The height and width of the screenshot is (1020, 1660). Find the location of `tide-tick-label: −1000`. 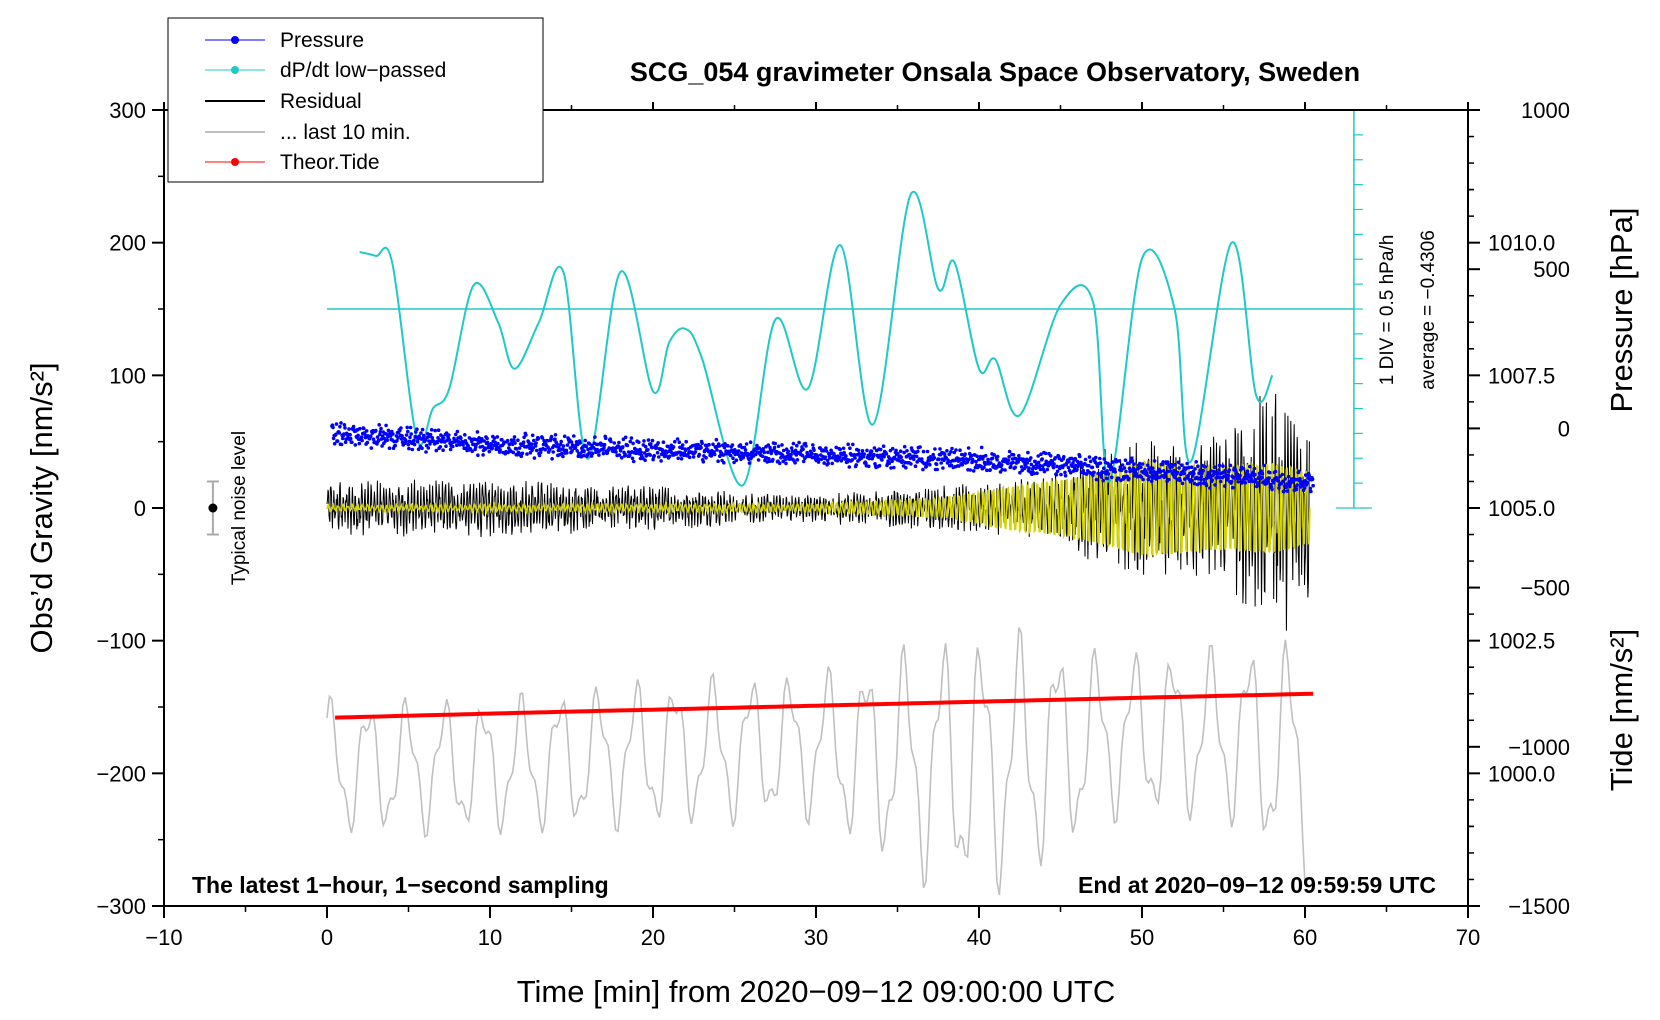

tide-tick-label: −1000 is located at coordinates (1539, 747).